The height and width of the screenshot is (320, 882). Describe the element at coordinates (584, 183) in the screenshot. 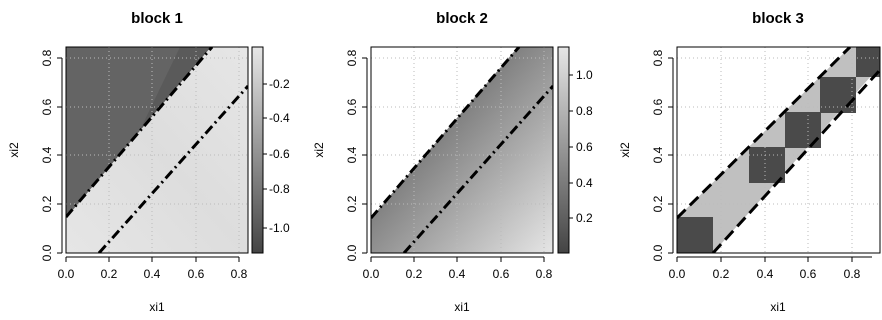

I see `colorbar-tick-label: 0.4` at that location.